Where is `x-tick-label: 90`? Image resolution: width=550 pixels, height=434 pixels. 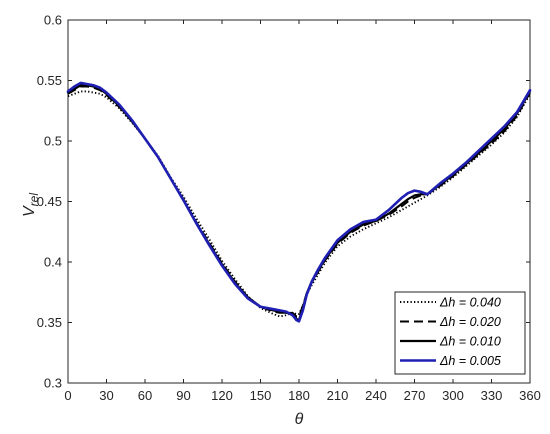 x-tick-label: 90 is located at coordinates (183, 395).